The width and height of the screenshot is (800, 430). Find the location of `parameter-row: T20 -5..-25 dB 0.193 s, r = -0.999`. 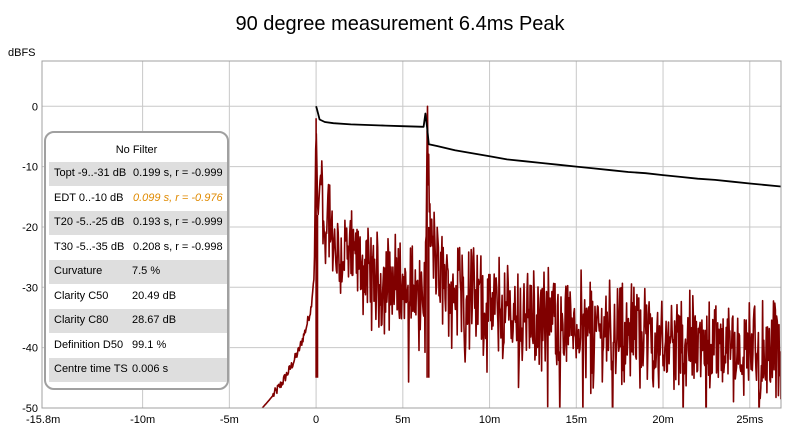

parameter-row: T20 -5..-25 dB 0.193 s, r = -0.999 is located at coordinates (138, 223).